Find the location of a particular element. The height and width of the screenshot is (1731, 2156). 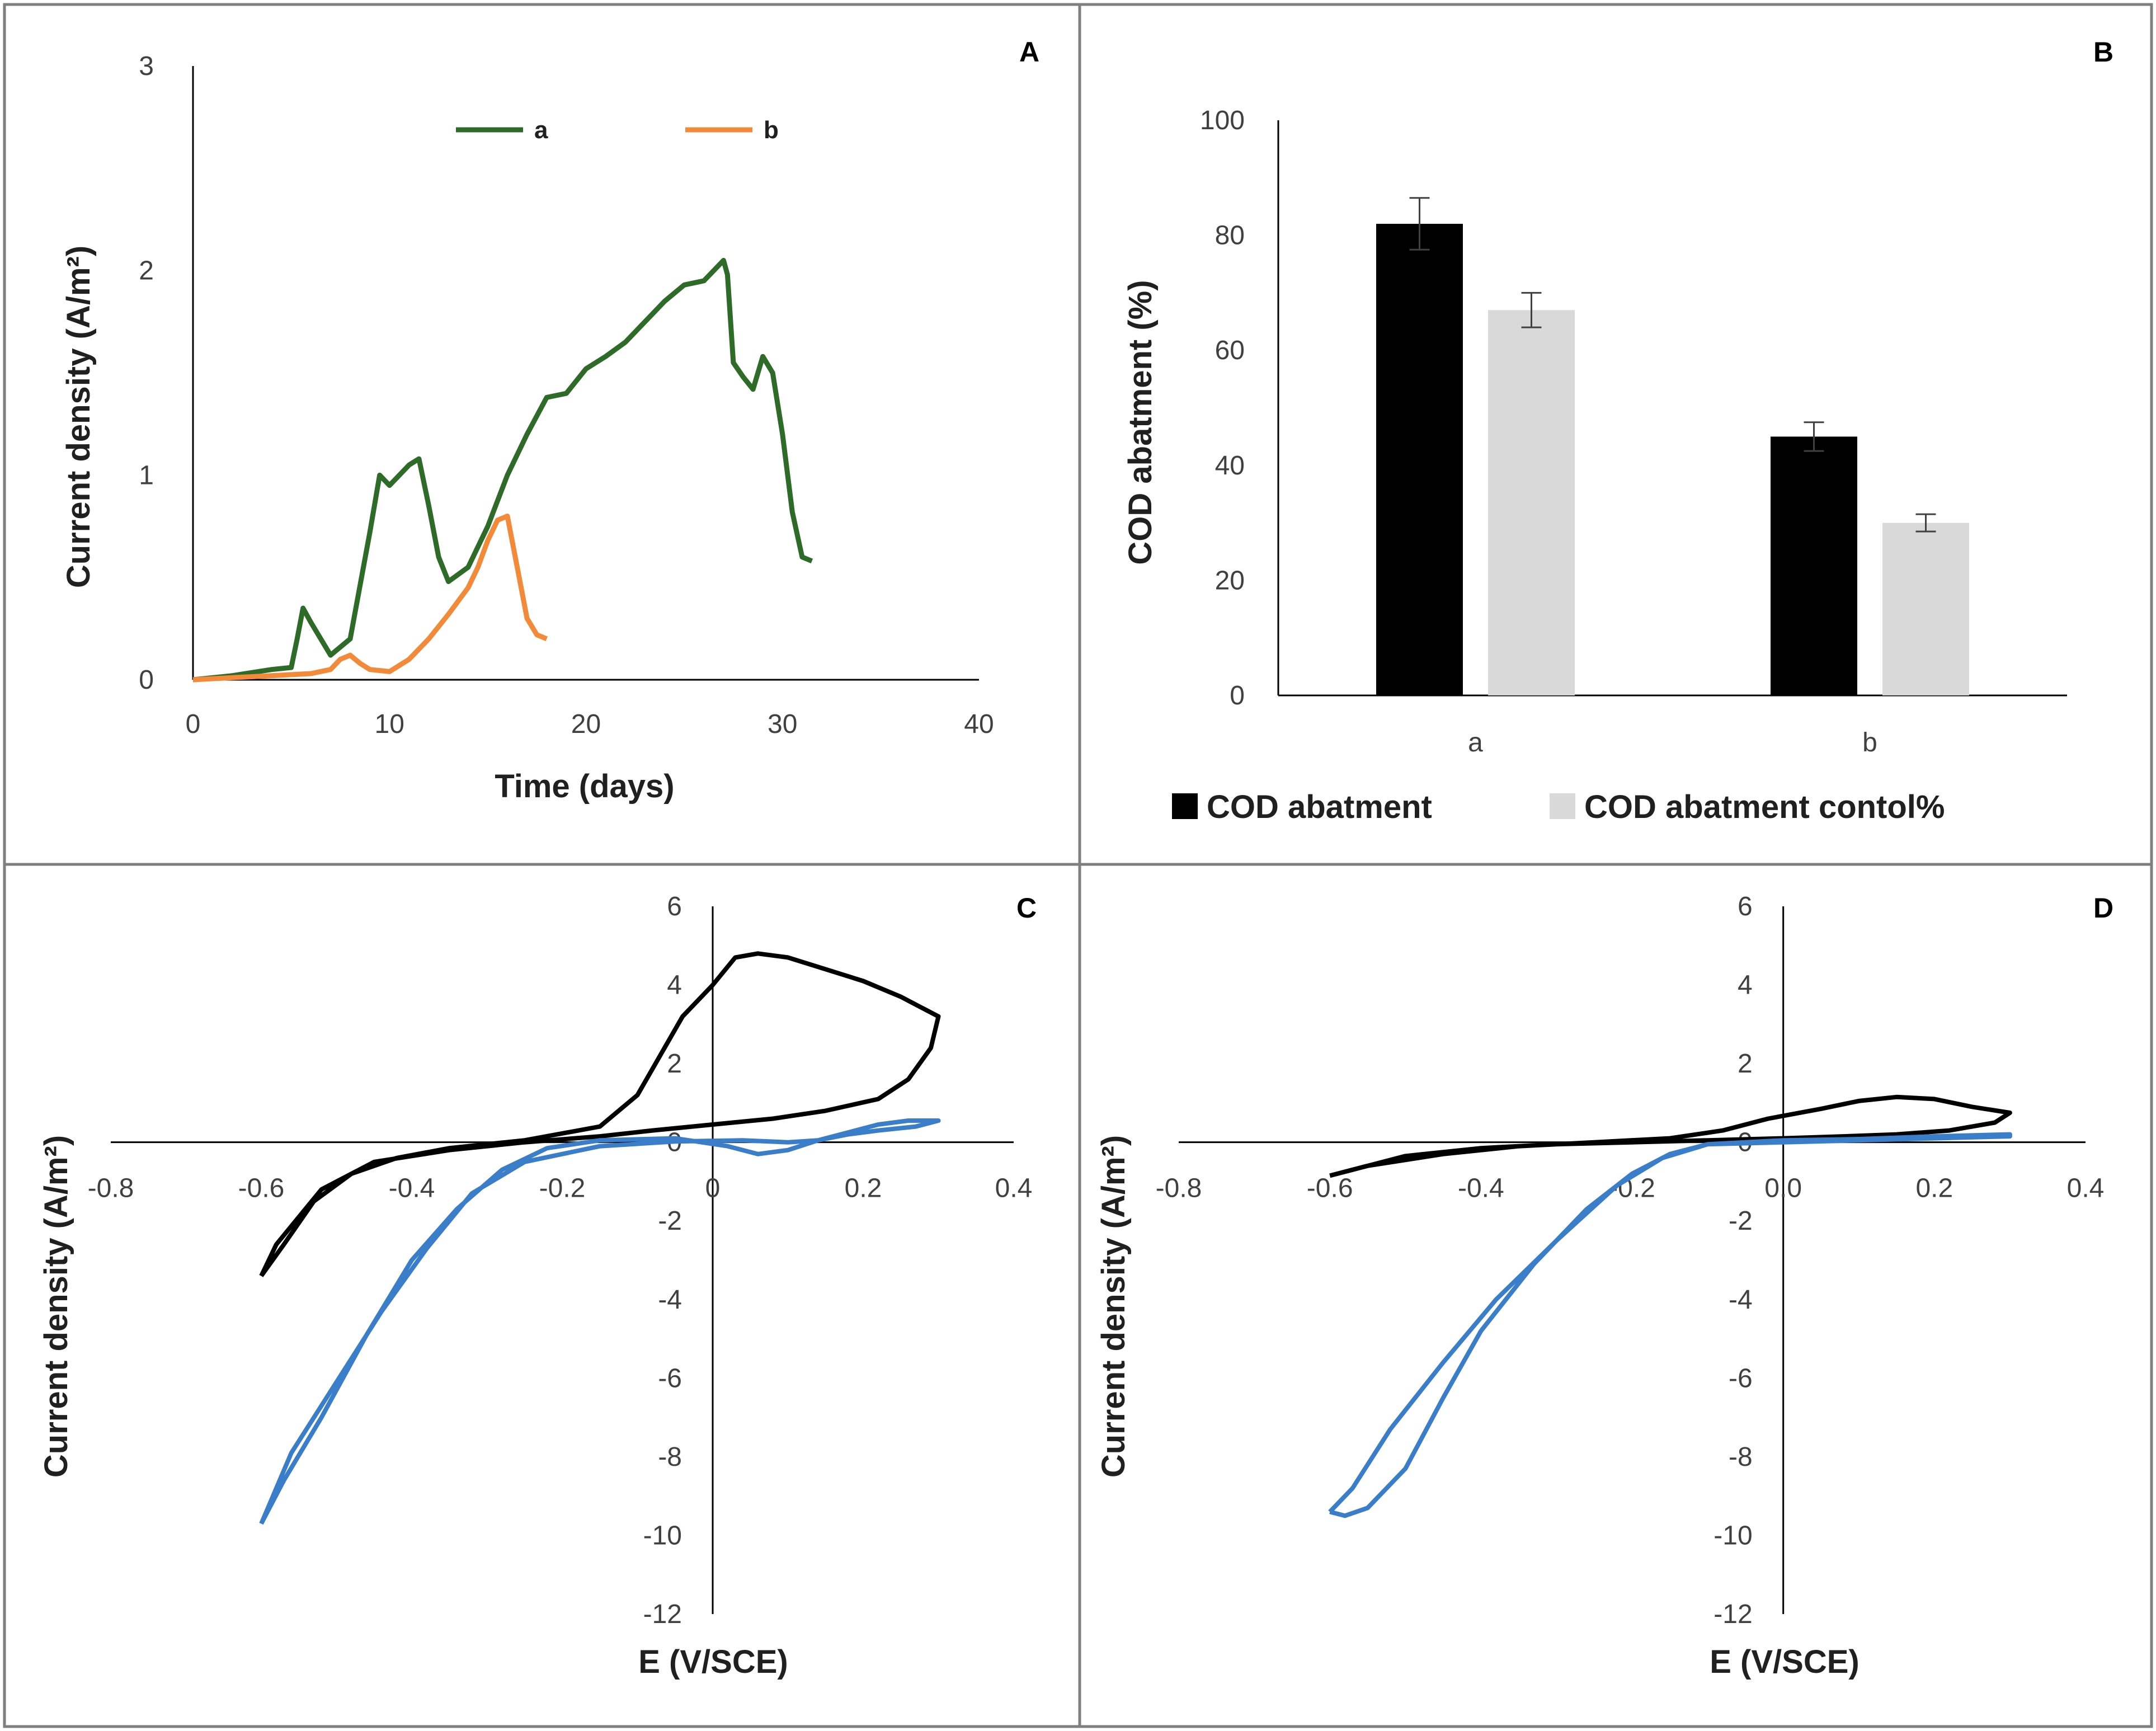

panel-b-x-tick: b is located at coordinates (1869, 743).